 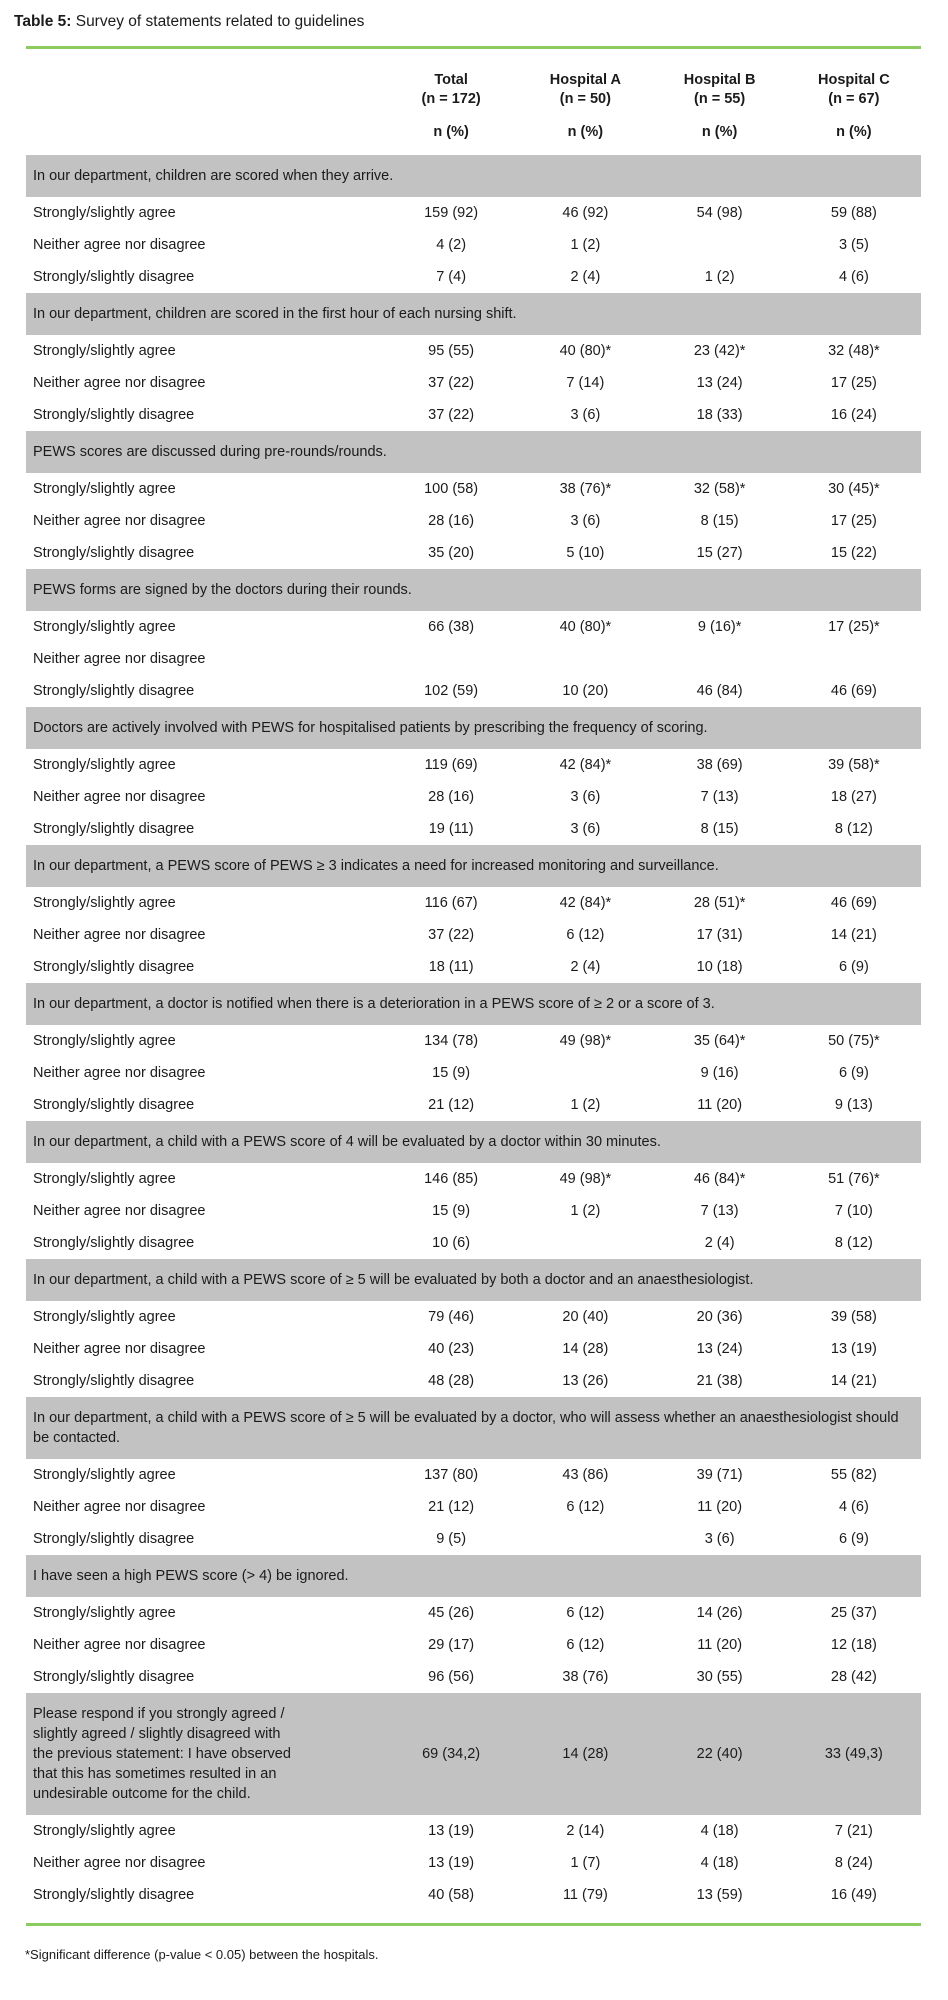 I want to click on value-cell: 25 (37), so click(x=853, y=1613).